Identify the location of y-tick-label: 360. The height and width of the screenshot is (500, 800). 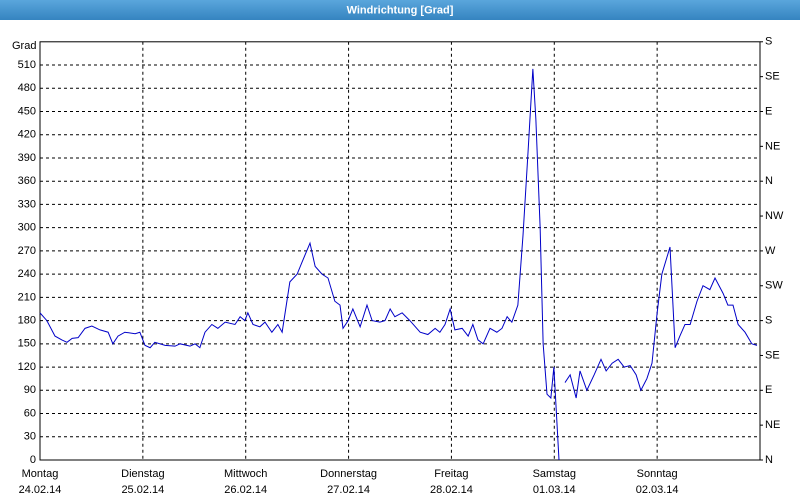
(27, 181).